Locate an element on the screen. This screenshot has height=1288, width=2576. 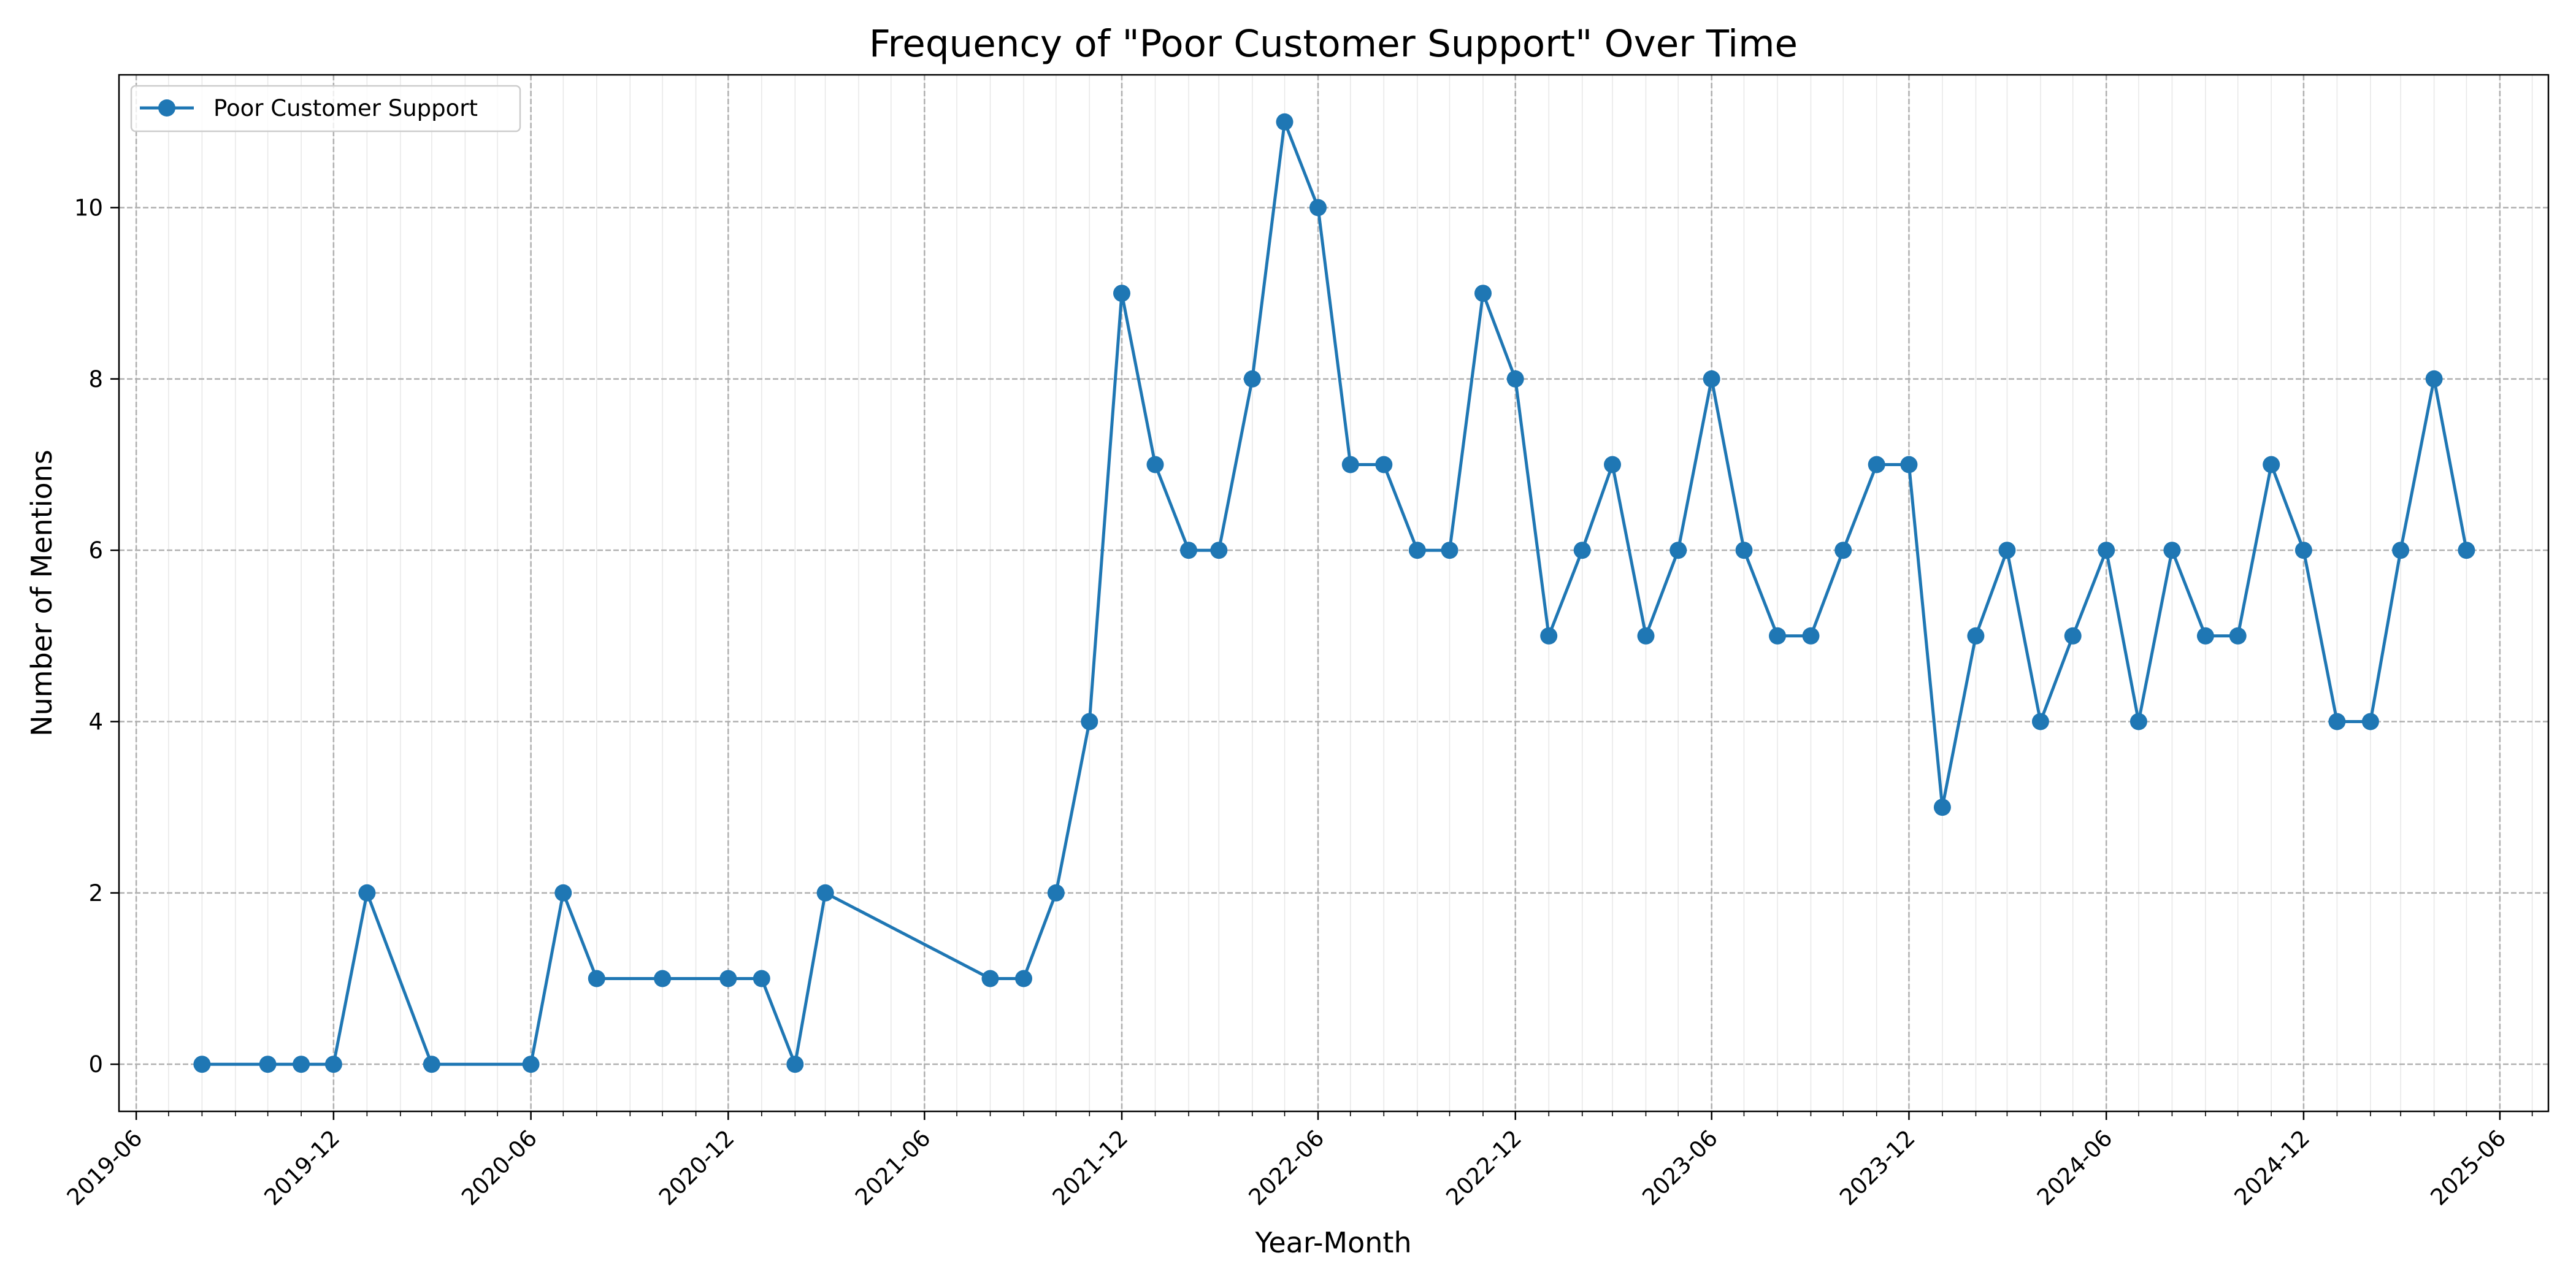
legend-marker-sample is located at coordinates (166, 108).